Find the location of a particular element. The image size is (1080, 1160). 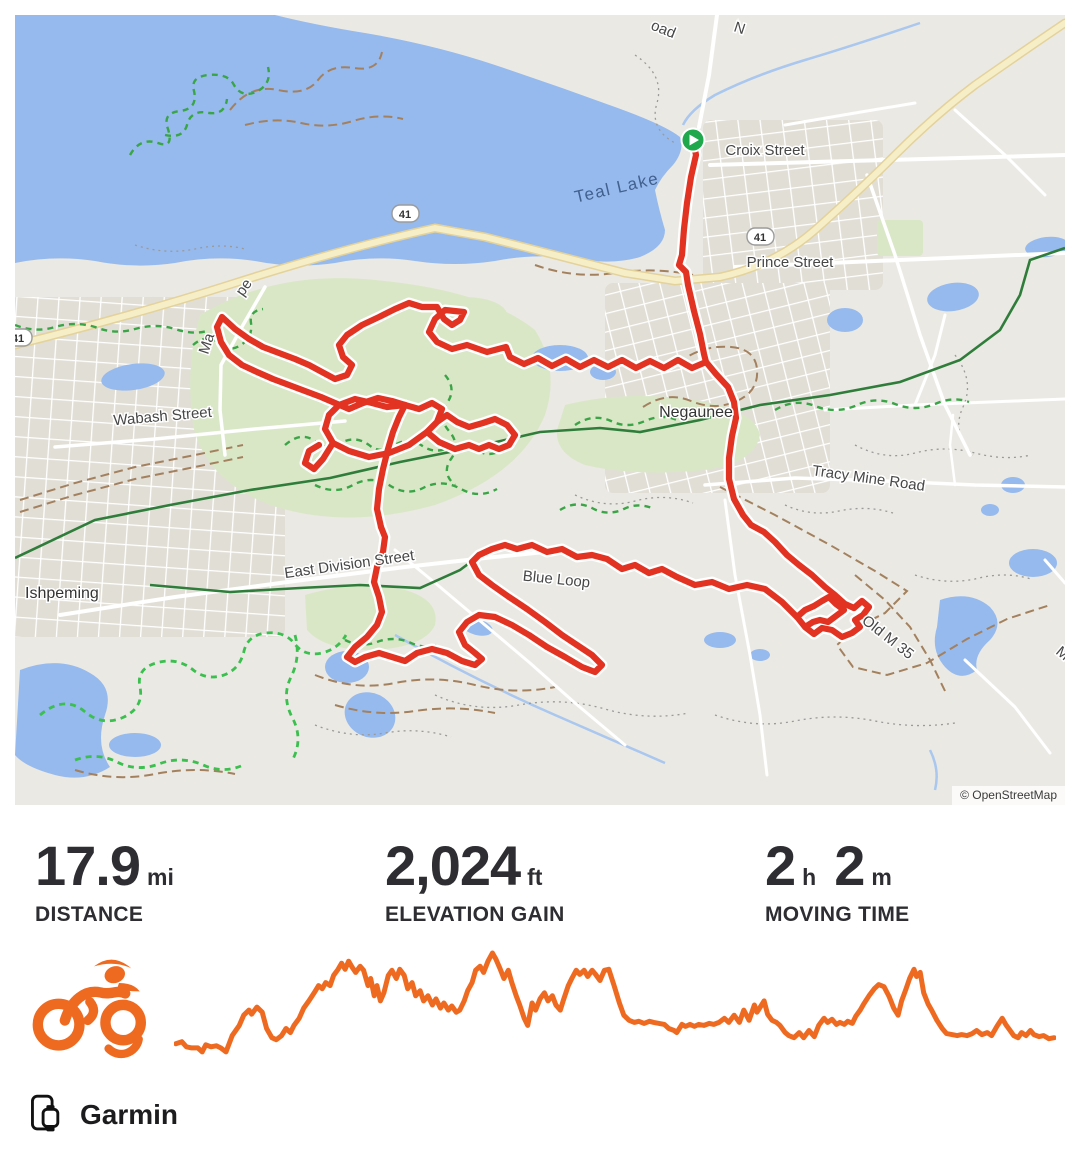

play-icon is located at coordinates (694, 140).